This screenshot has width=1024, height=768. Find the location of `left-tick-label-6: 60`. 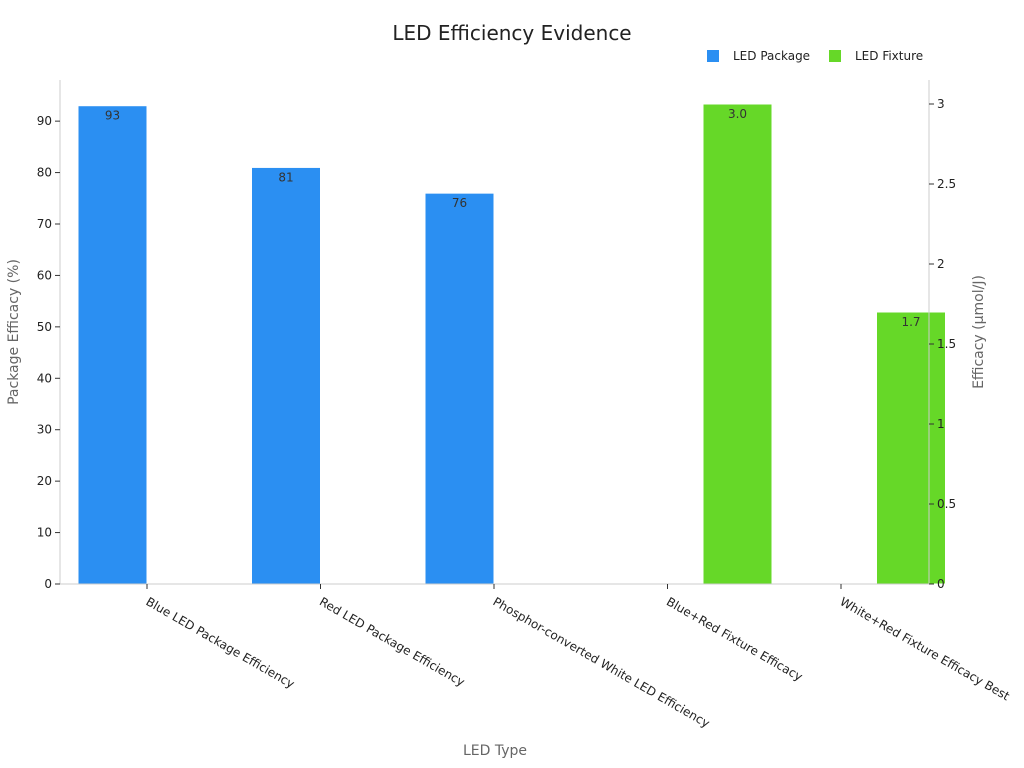

left-tick-label-6: 60 is located at coordinates (44, 275).